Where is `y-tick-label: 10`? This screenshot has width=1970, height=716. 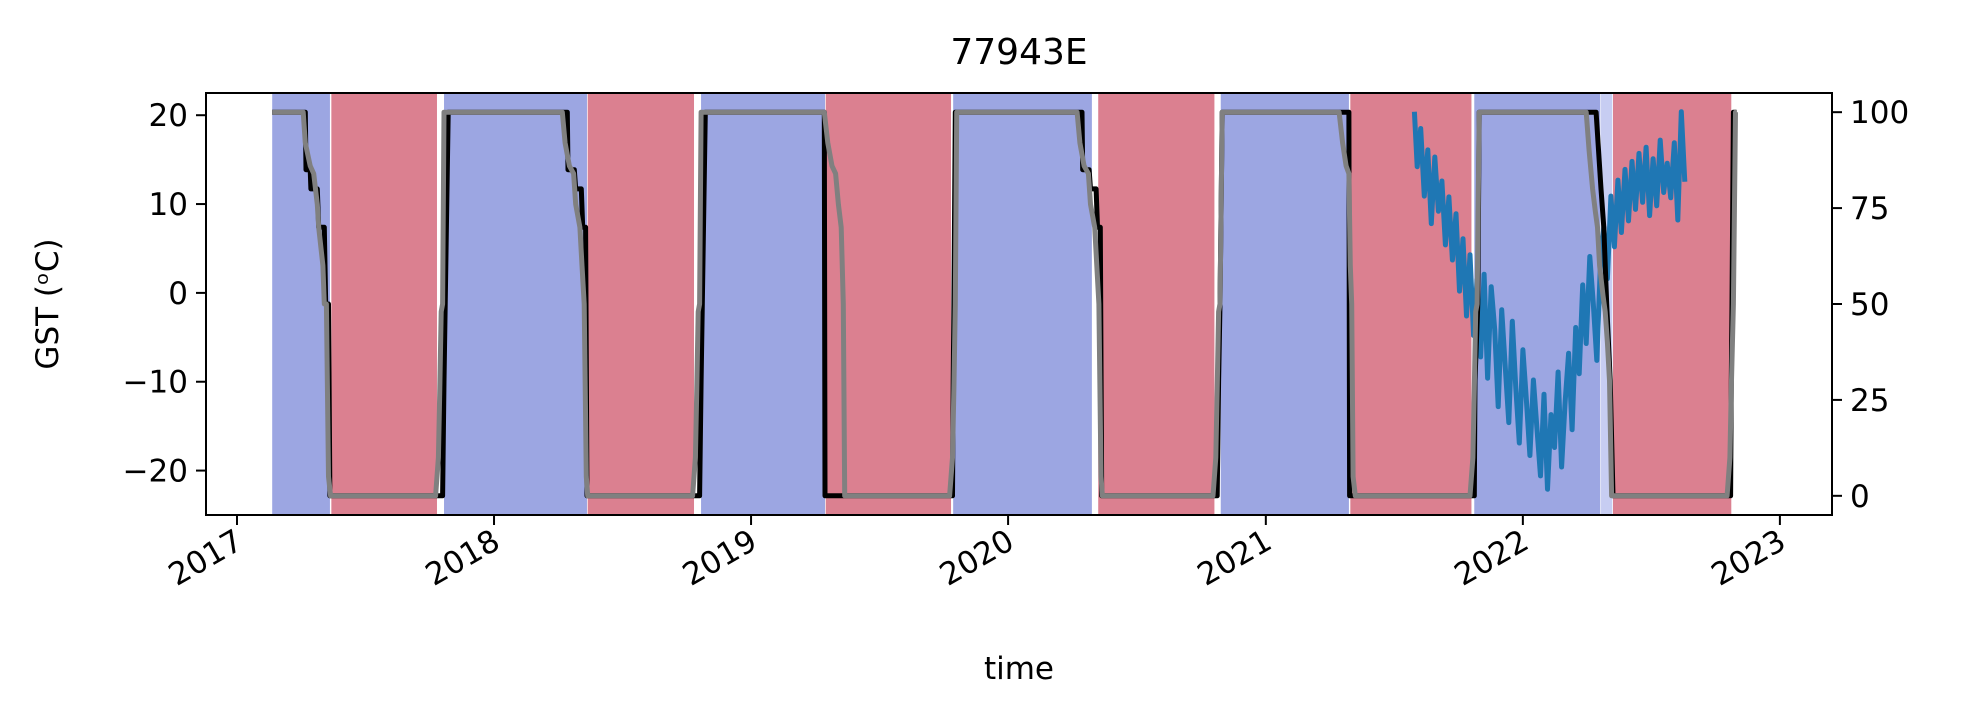 y-tick-label: 10 is located at coordinates (168, 205).